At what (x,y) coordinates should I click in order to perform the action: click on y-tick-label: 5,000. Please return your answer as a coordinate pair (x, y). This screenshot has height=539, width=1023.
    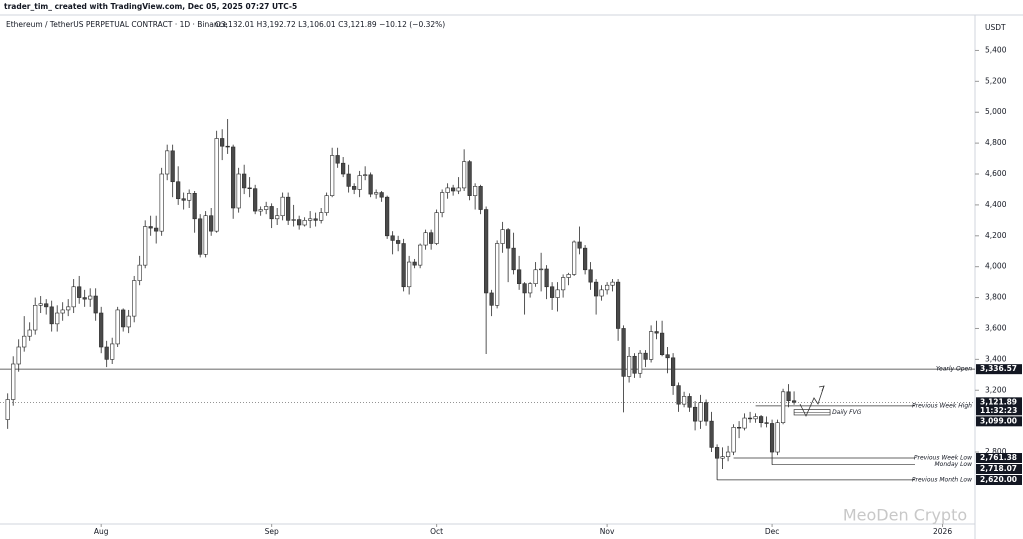
    Looking at the image, I should click on (996, 111).